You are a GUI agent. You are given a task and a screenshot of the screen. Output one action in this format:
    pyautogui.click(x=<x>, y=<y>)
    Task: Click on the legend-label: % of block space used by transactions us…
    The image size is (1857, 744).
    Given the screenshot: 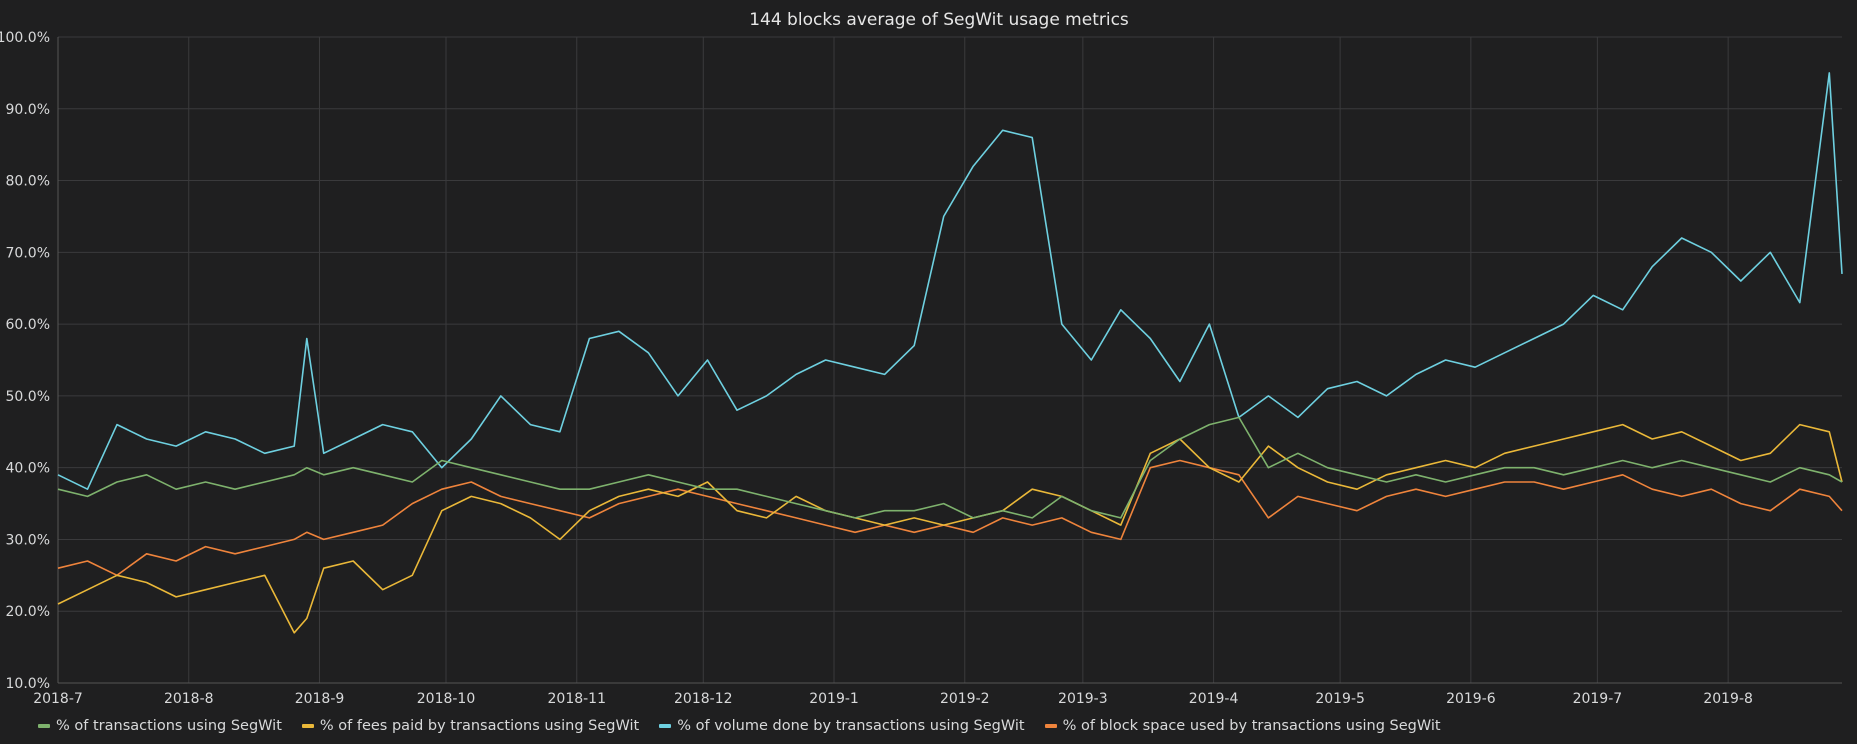 What is the action you would take?
    pyautogui.click(x=1251, y=726)
    